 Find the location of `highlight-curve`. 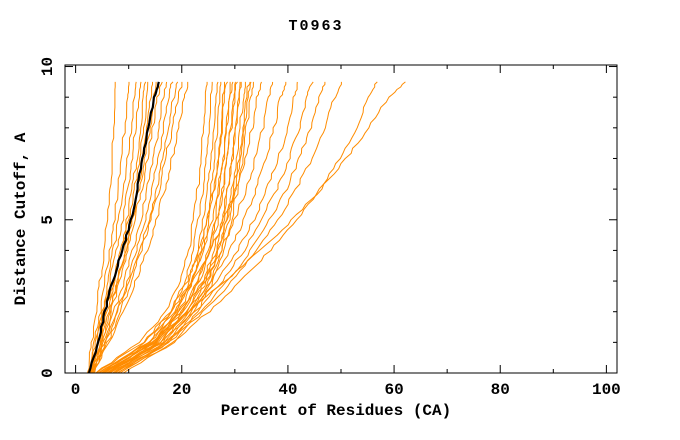

highlight-curve is located at coordinates (123, 227).